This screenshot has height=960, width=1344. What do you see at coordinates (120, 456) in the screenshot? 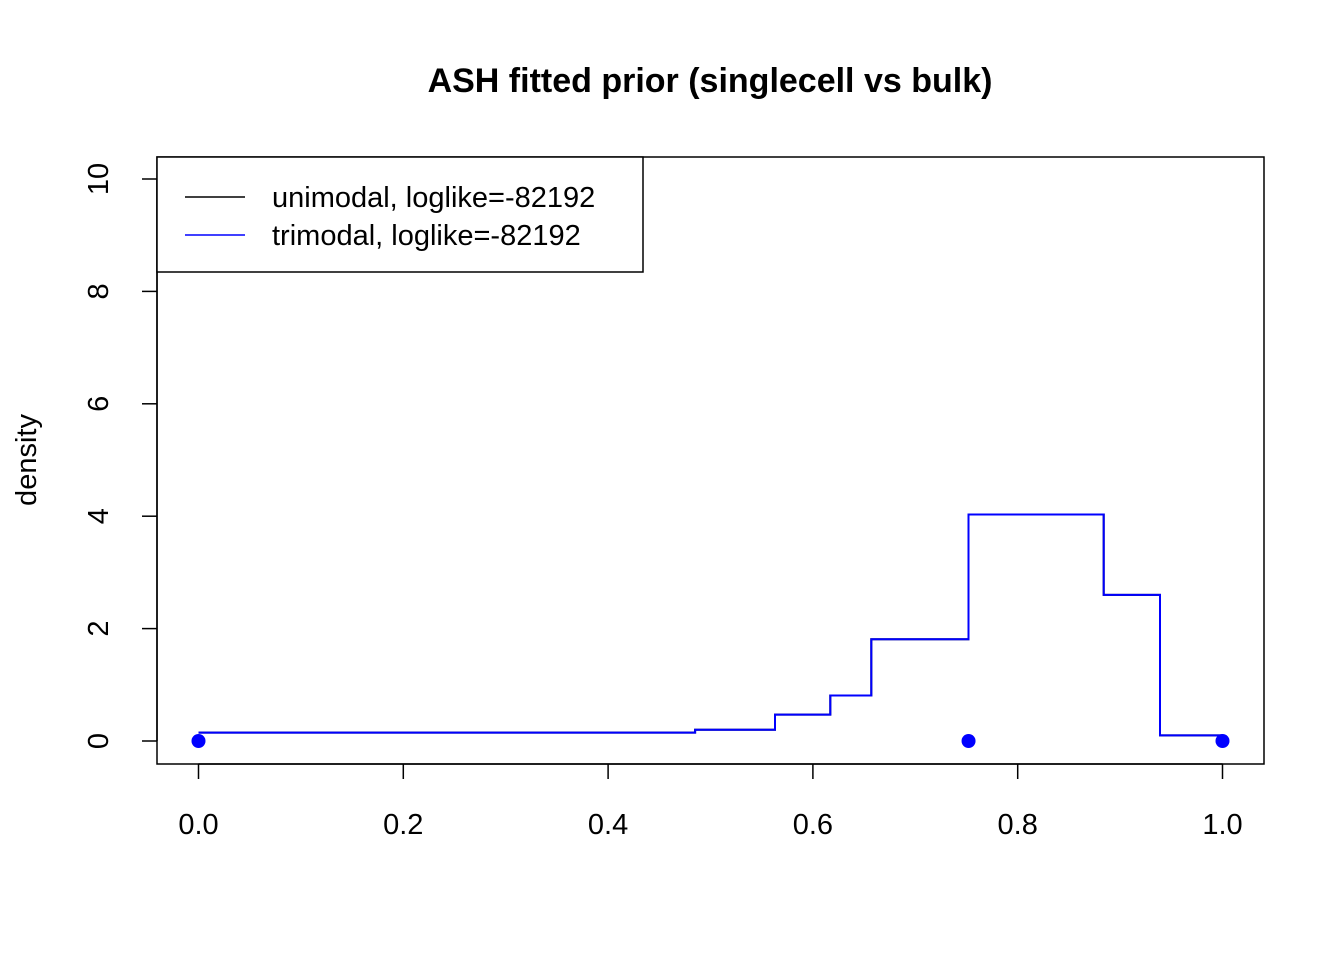
I see `y-axis: 0 2 4 6 8 10` at bounding box center [120, 456].